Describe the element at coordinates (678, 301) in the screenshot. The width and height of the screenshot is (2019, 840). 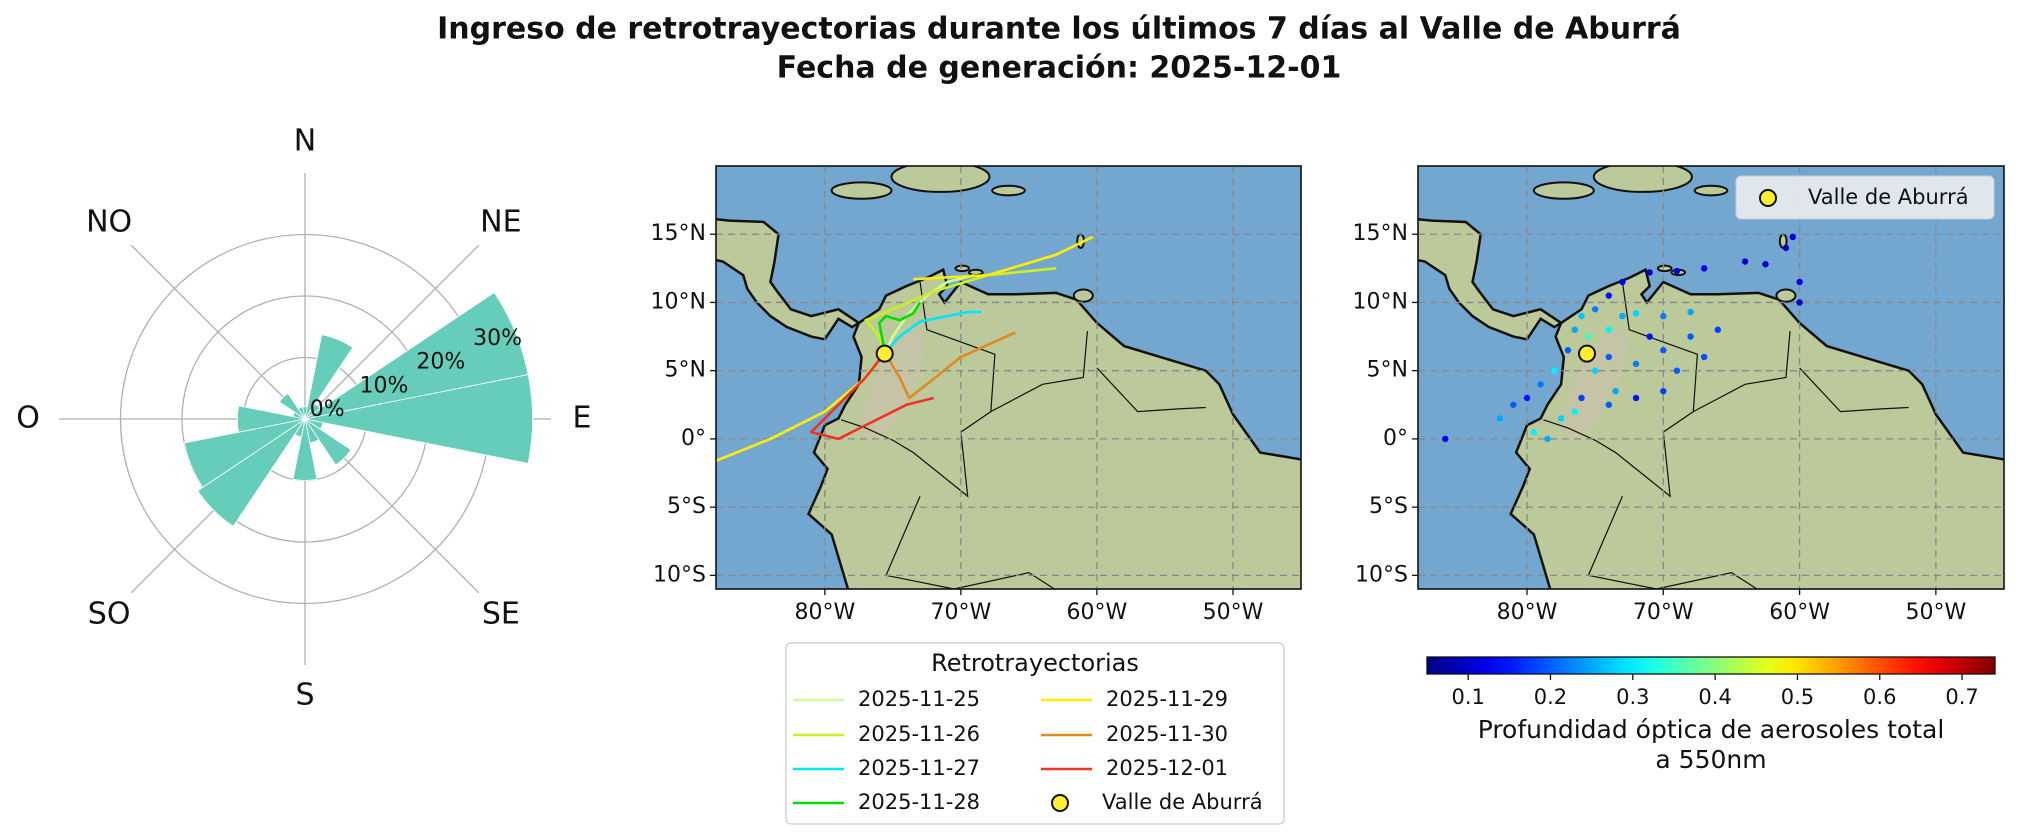
I see `y-tick-label: 10°N` at that location.